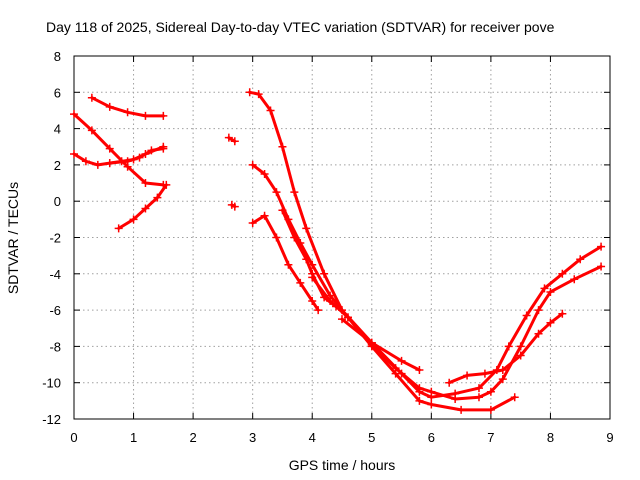 Image resolution: width=640 pixels, height=480 pixels. What do you see at coordinates (55, 310) in the screenshot?
I see `y-tick-label: -6` at bounding box center [55, 310].